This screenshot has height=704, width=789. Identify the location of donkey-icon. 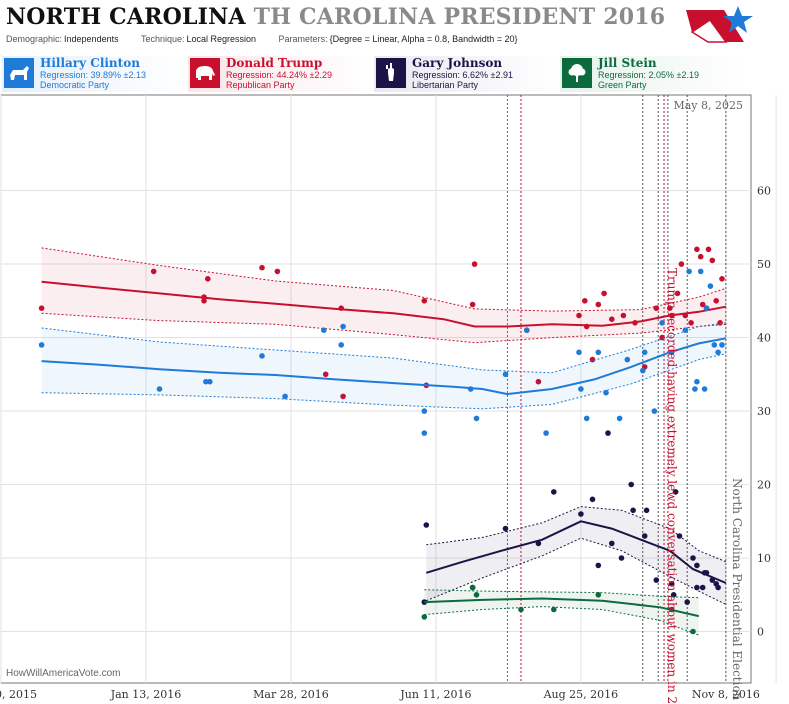
(19, 73).